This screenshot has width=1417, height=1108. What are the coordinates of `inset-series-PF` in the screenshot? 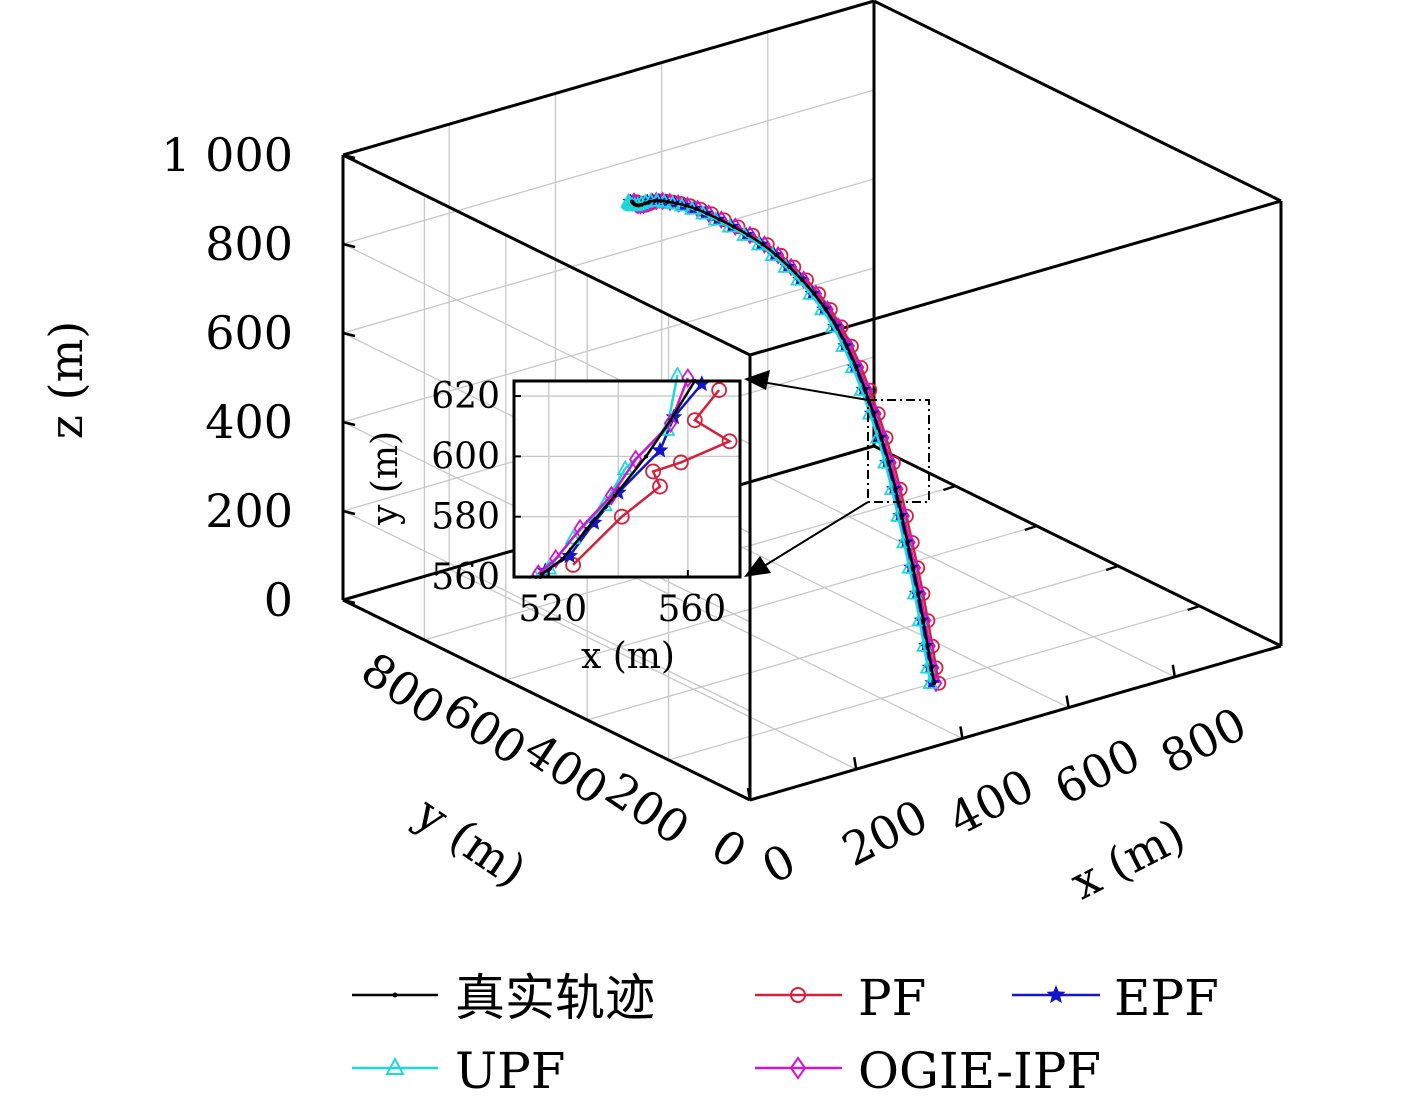 It's located at (651, 477).